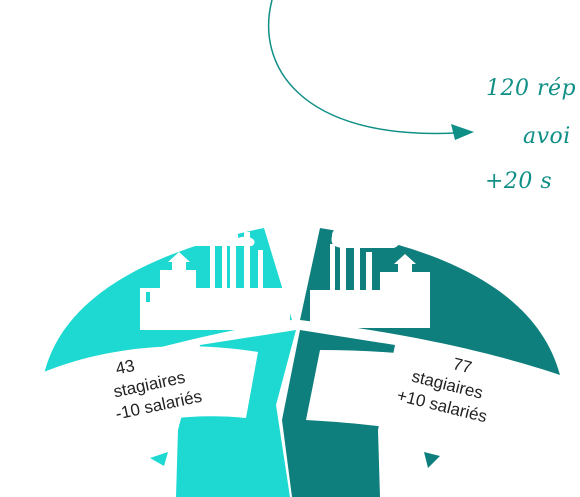 The height and width of the screenshot is (497, 580). I want to click on annotation-line-2: avoi, so click(547, 136).